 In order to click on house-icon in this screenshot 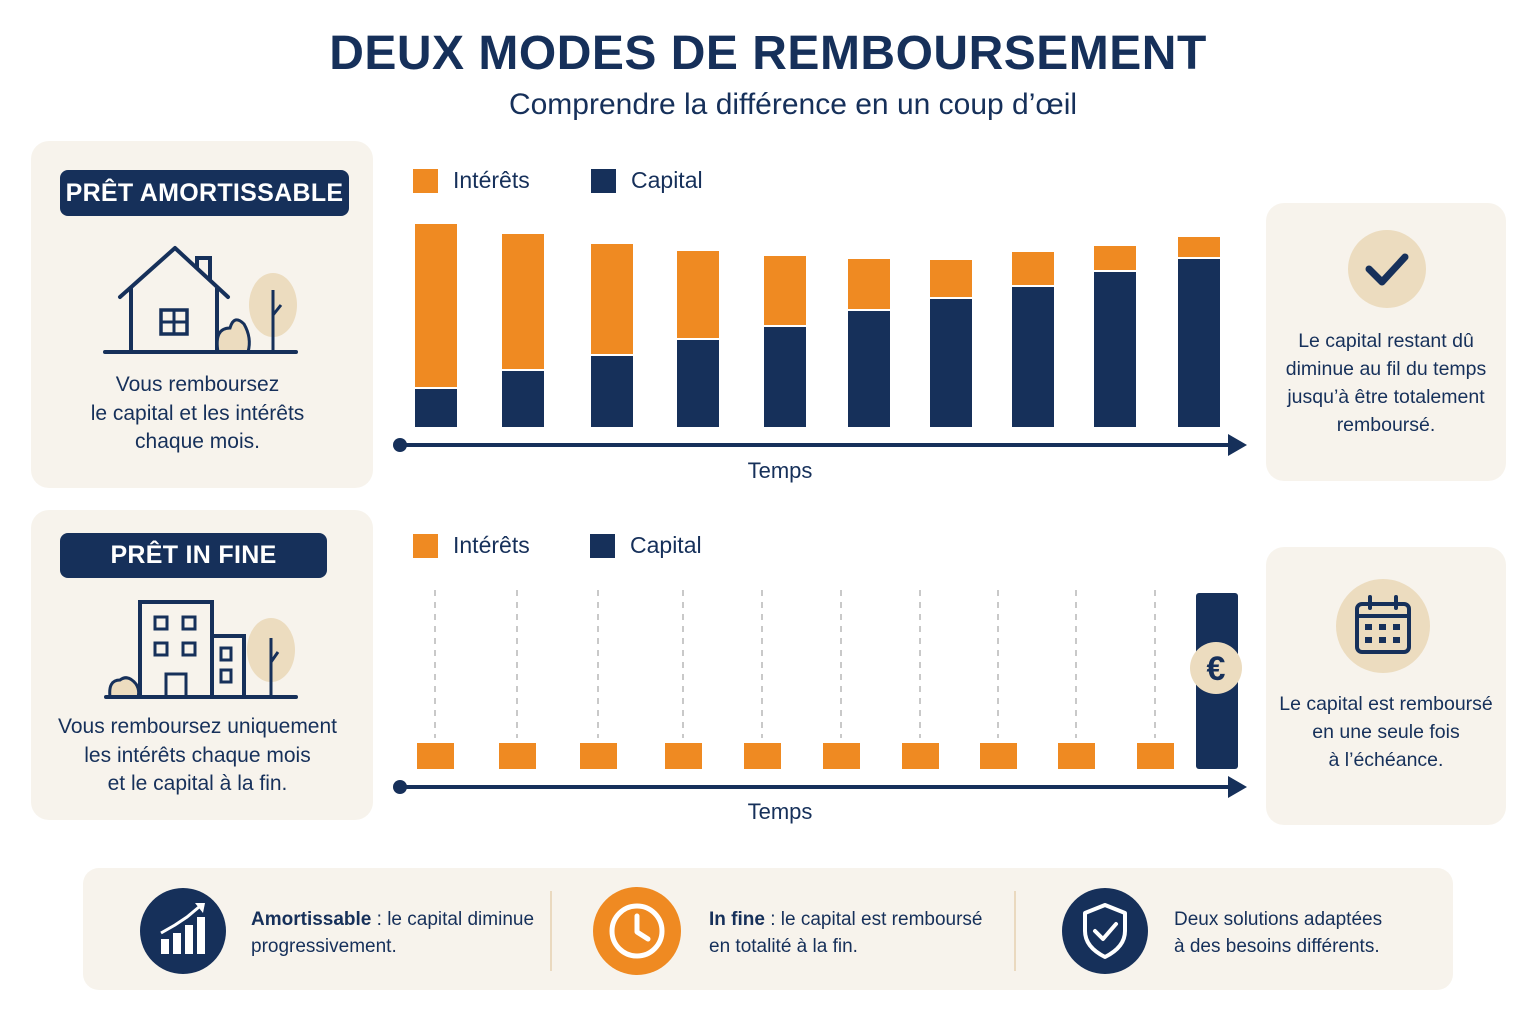, I will do `click(200, 300)`.